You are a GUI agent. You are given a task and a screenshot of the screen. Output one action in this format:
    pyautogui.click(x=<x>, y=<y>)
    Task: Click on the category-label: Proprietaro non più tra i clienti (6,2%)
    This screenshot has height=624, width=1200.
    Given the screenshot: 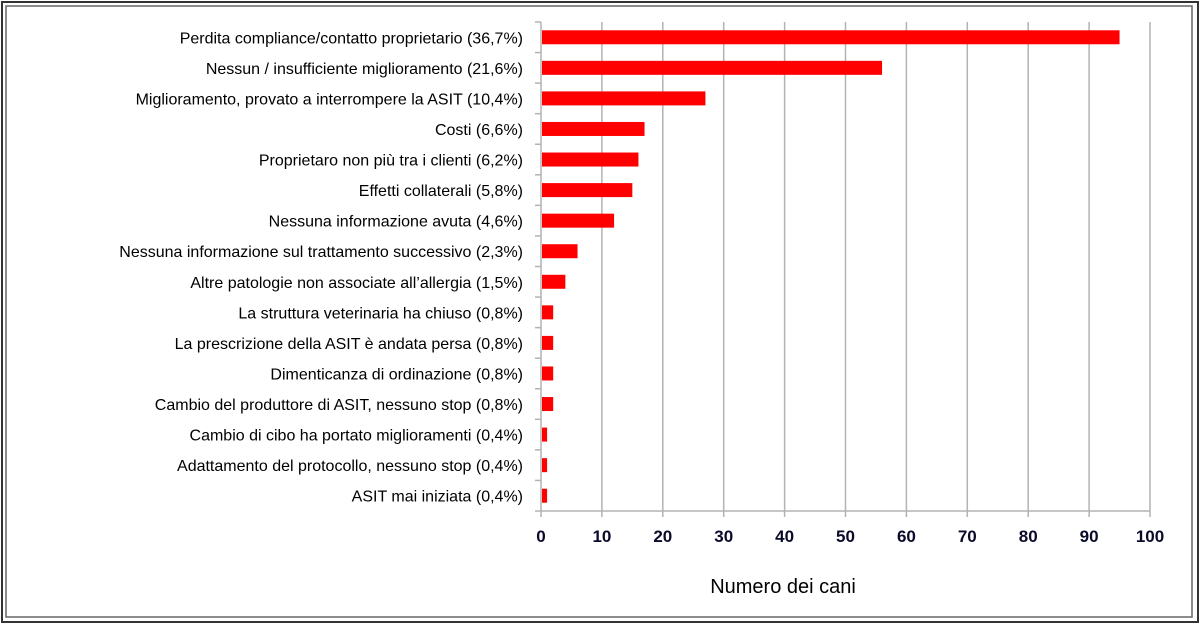 What is the action you would take?
    pyautogui.click(x=391, y=161)
    